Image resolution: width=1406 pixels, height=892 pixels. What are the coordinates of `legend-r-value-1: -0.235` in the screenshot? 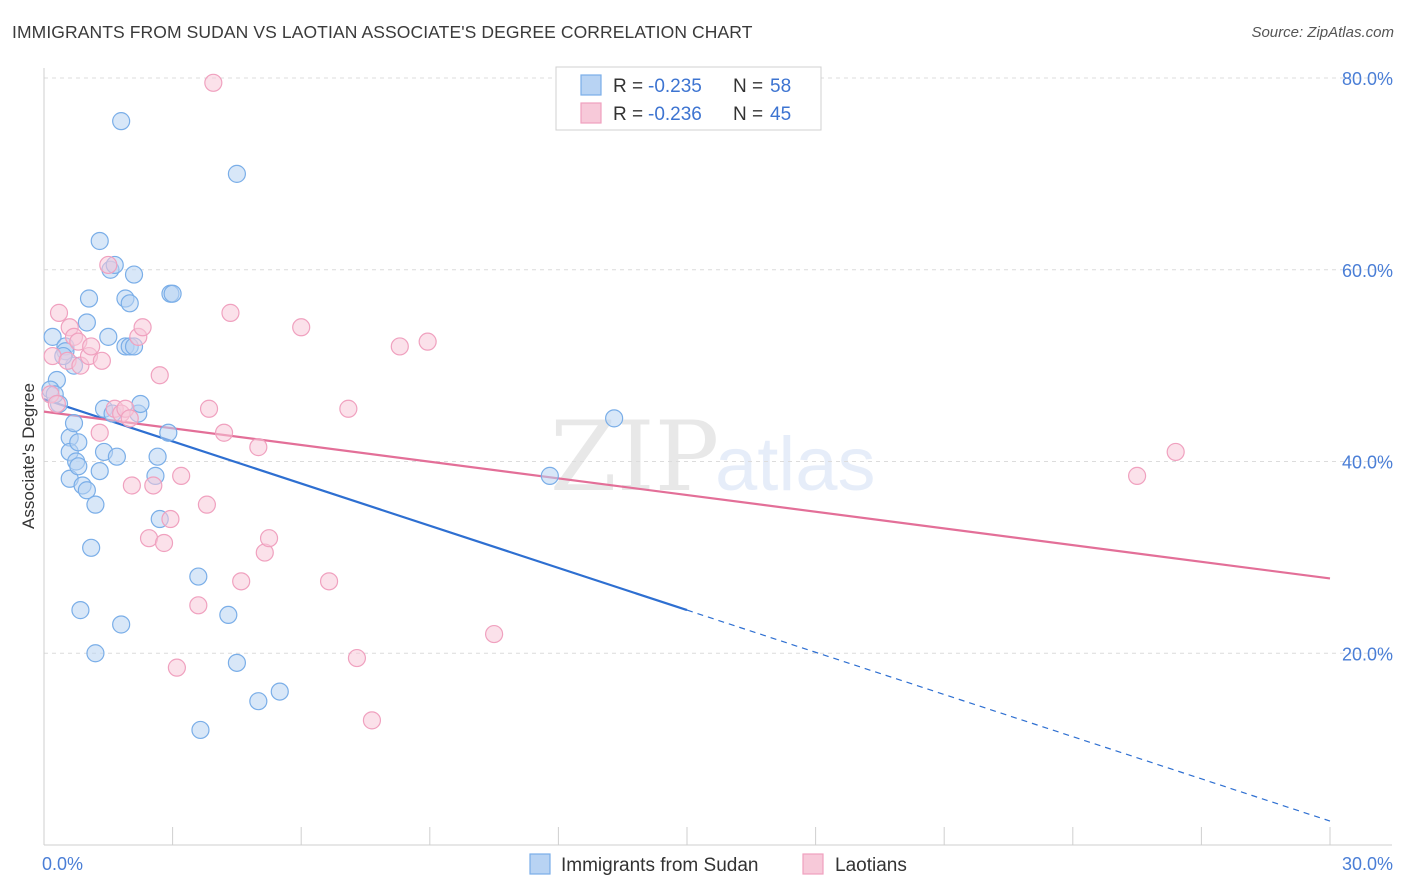 It's located at (675, 86).